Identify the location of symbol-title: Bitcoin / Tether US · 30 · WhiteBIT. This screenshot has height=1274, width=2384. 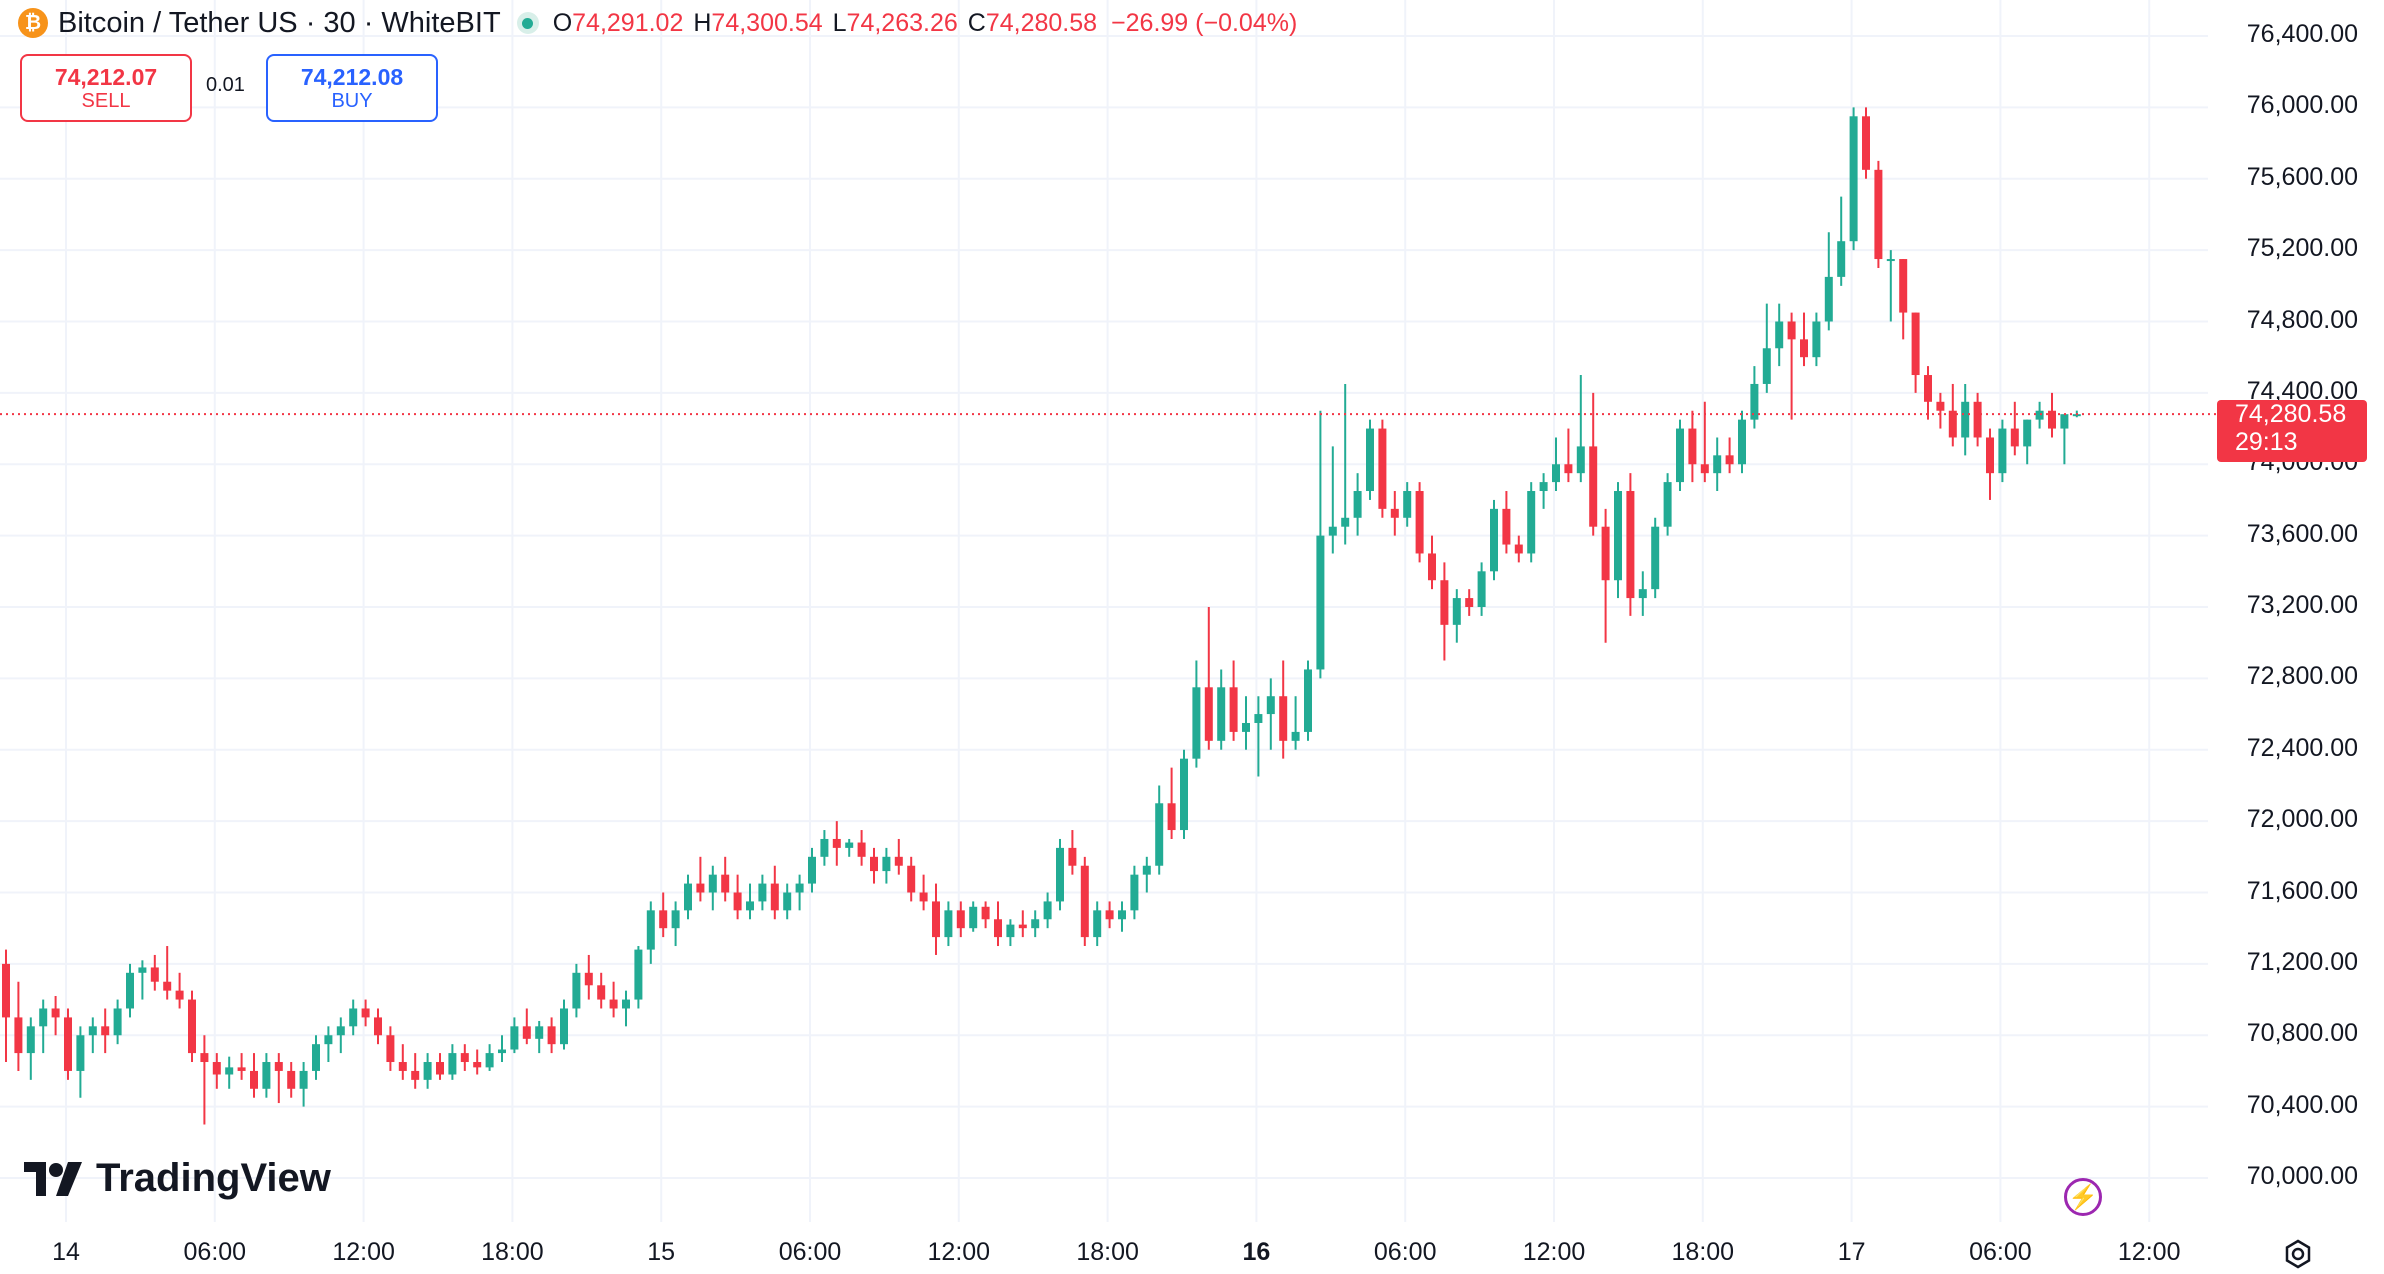
(279, 22).